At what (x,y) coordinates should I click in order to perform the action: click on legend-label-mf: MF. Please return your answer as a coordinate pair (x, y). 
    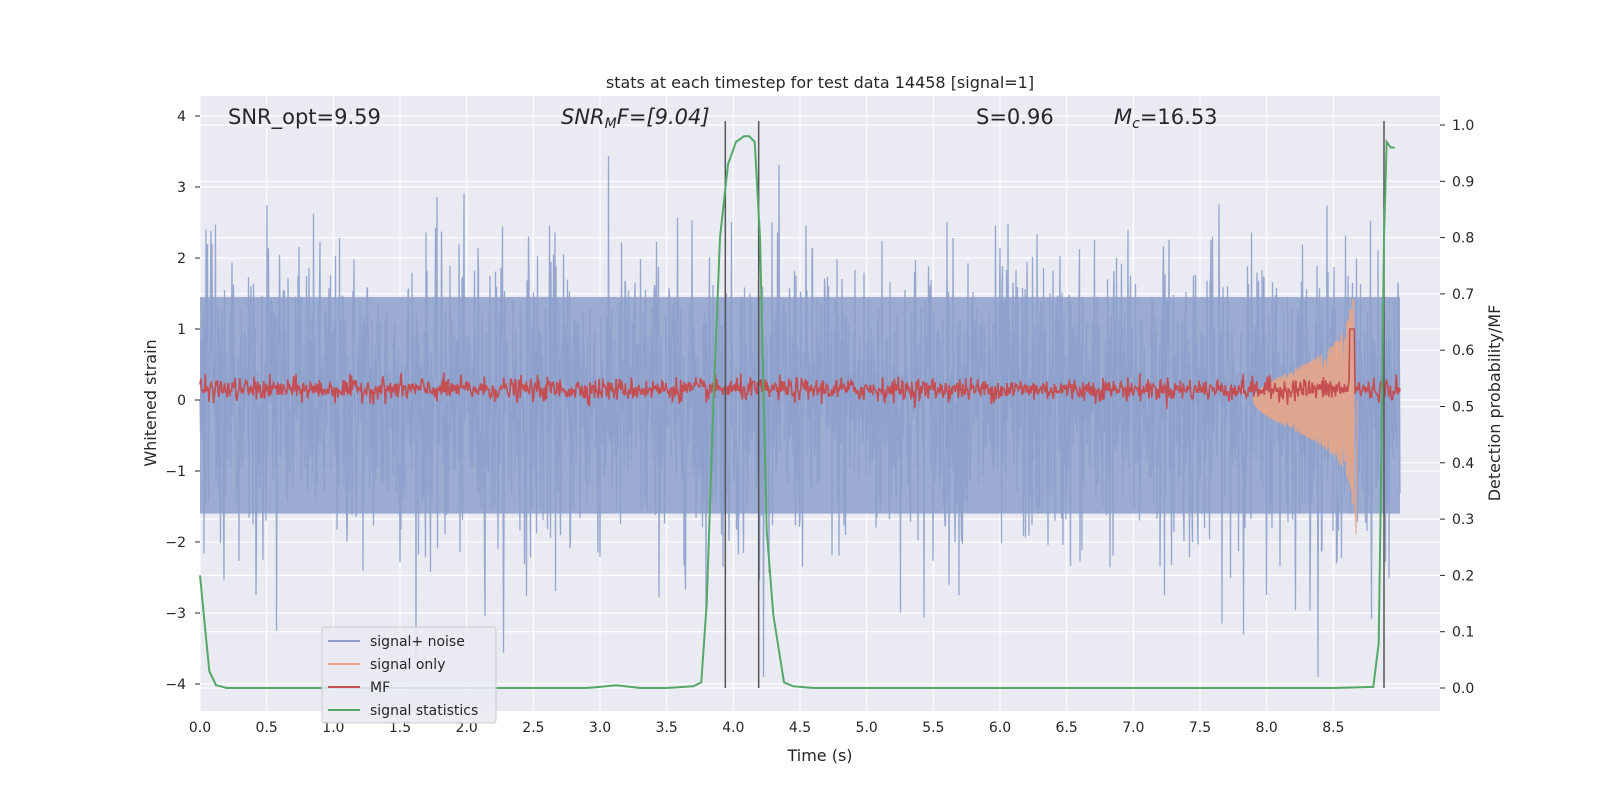
    Looking at the image, I should click on (380, 688).